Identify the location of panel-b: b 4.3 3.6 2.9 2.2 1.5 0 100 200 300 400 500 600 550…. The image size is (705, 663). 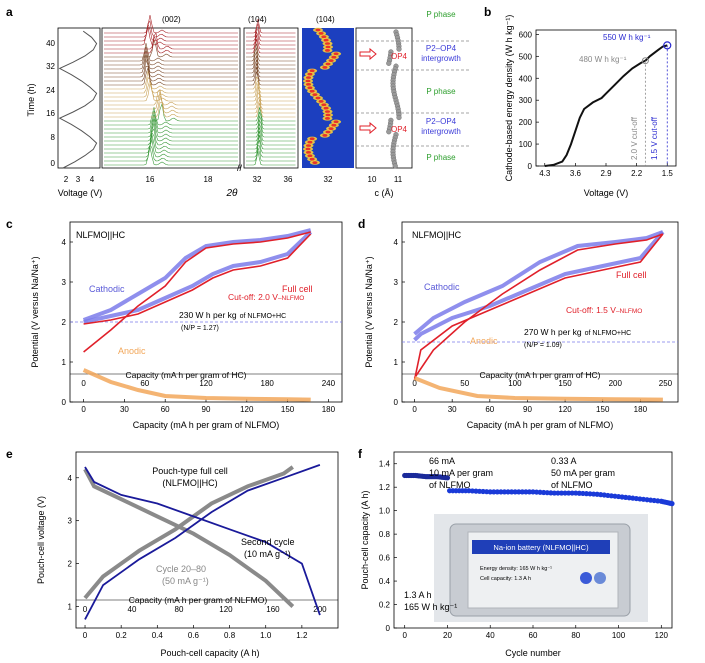
(580, 101).